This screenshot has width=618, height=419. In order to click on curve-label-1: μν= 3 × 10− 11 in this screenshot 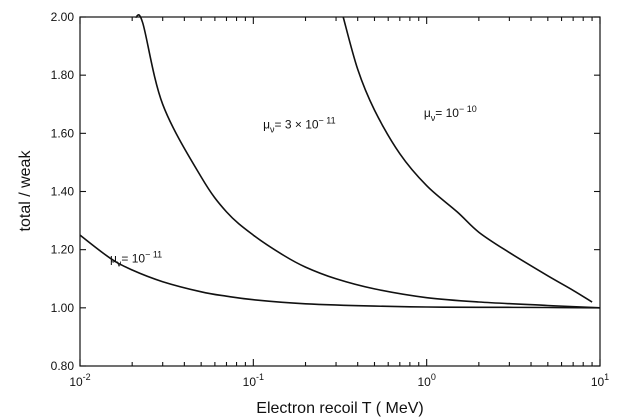, I will do `click(299, 125)`.